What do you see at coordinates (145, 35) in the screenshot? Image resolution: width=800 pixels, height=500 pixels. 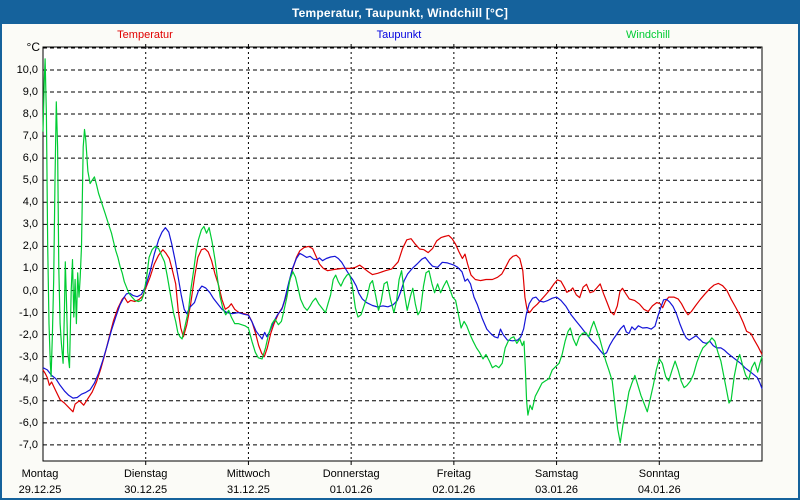 I see `legend-item-temperatur: Temperatur` at bounding box center [145, 35].